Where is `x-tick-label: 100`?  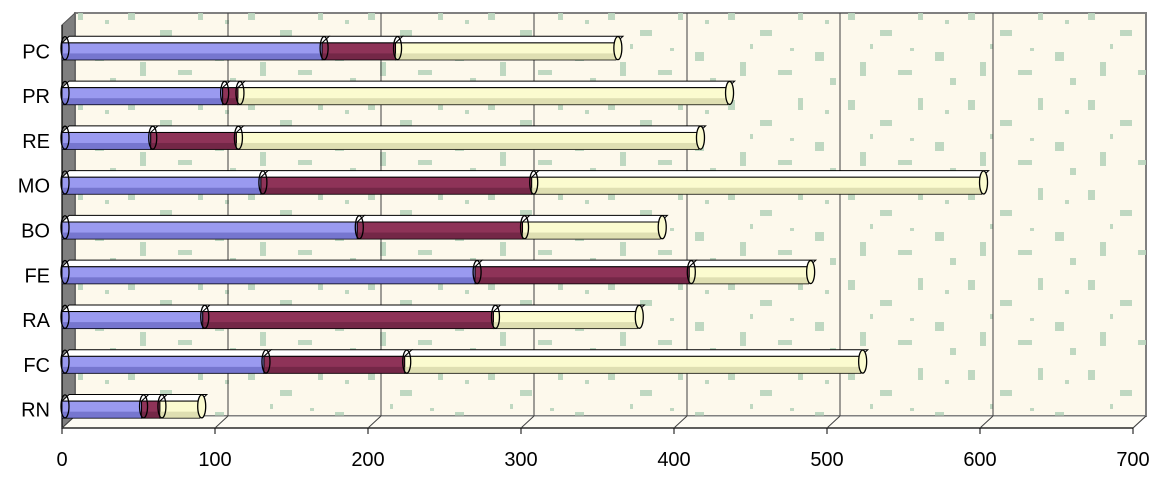 x-tick-label: 100 is located at coordinates (214, 460).